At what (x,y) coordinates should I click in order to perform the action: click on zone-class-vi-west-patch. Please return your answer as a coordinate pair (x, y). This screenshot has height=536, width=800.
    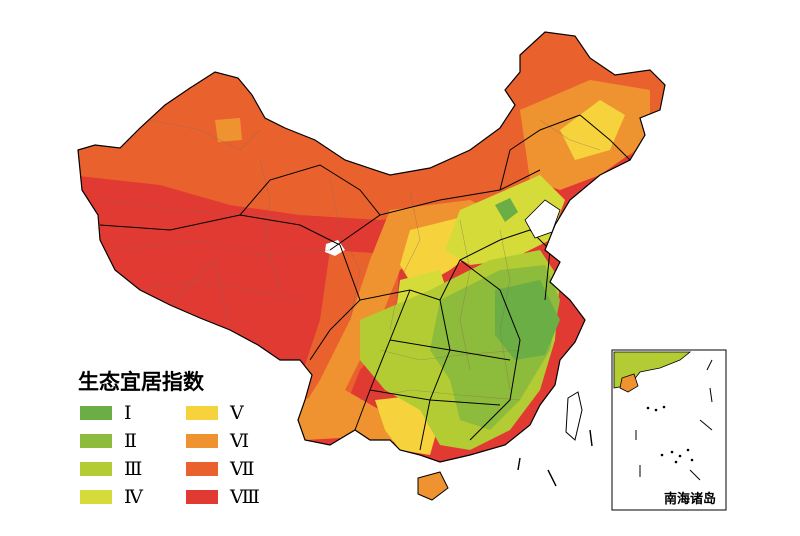
    Looking at the image, I should click on (228, 130).